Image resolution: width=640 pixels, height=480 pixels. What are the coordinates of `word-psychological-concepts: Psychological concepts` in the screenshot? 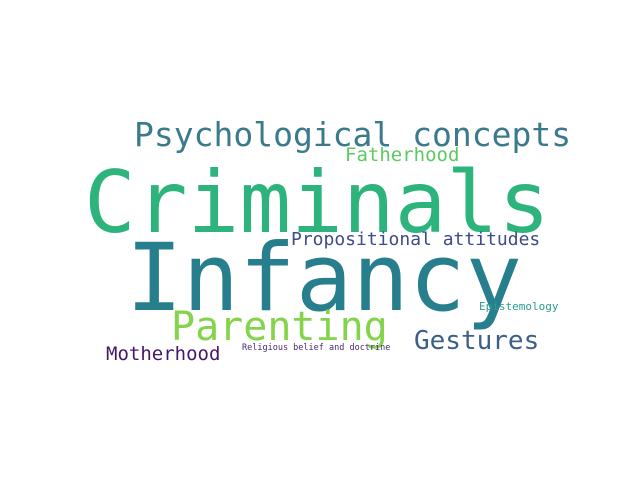 It's located at (353, 134).